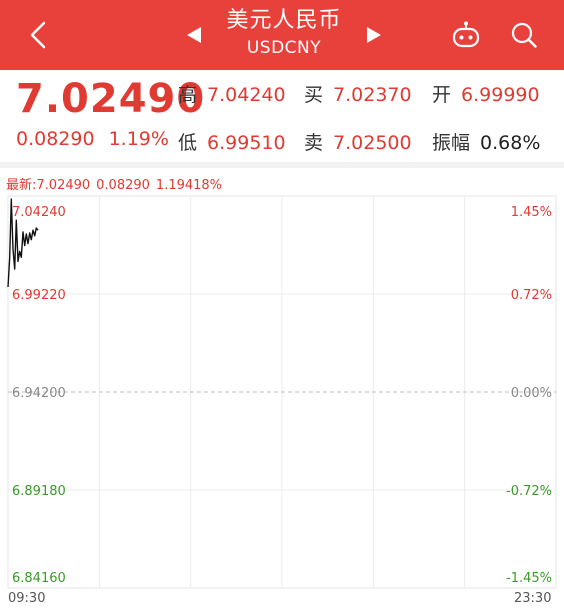 The height and width of the screenshot is (612, 564). Describe the element at coordinates (314, 95) in the screenshot. I see `buy-label: 买` at that location.